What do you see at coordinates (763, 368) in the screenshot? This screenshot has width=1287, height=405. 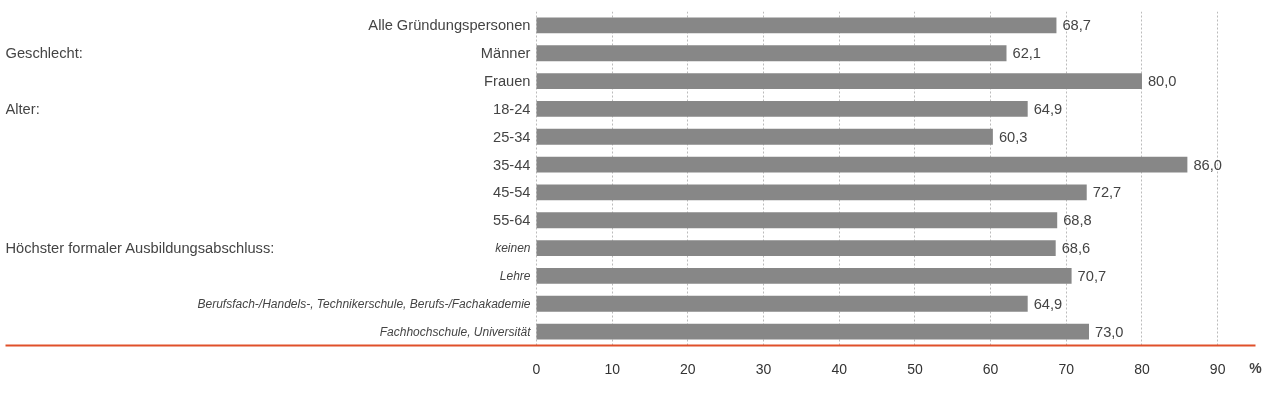 I see `x-tick-label: 30` at bounding box center [763, 368].